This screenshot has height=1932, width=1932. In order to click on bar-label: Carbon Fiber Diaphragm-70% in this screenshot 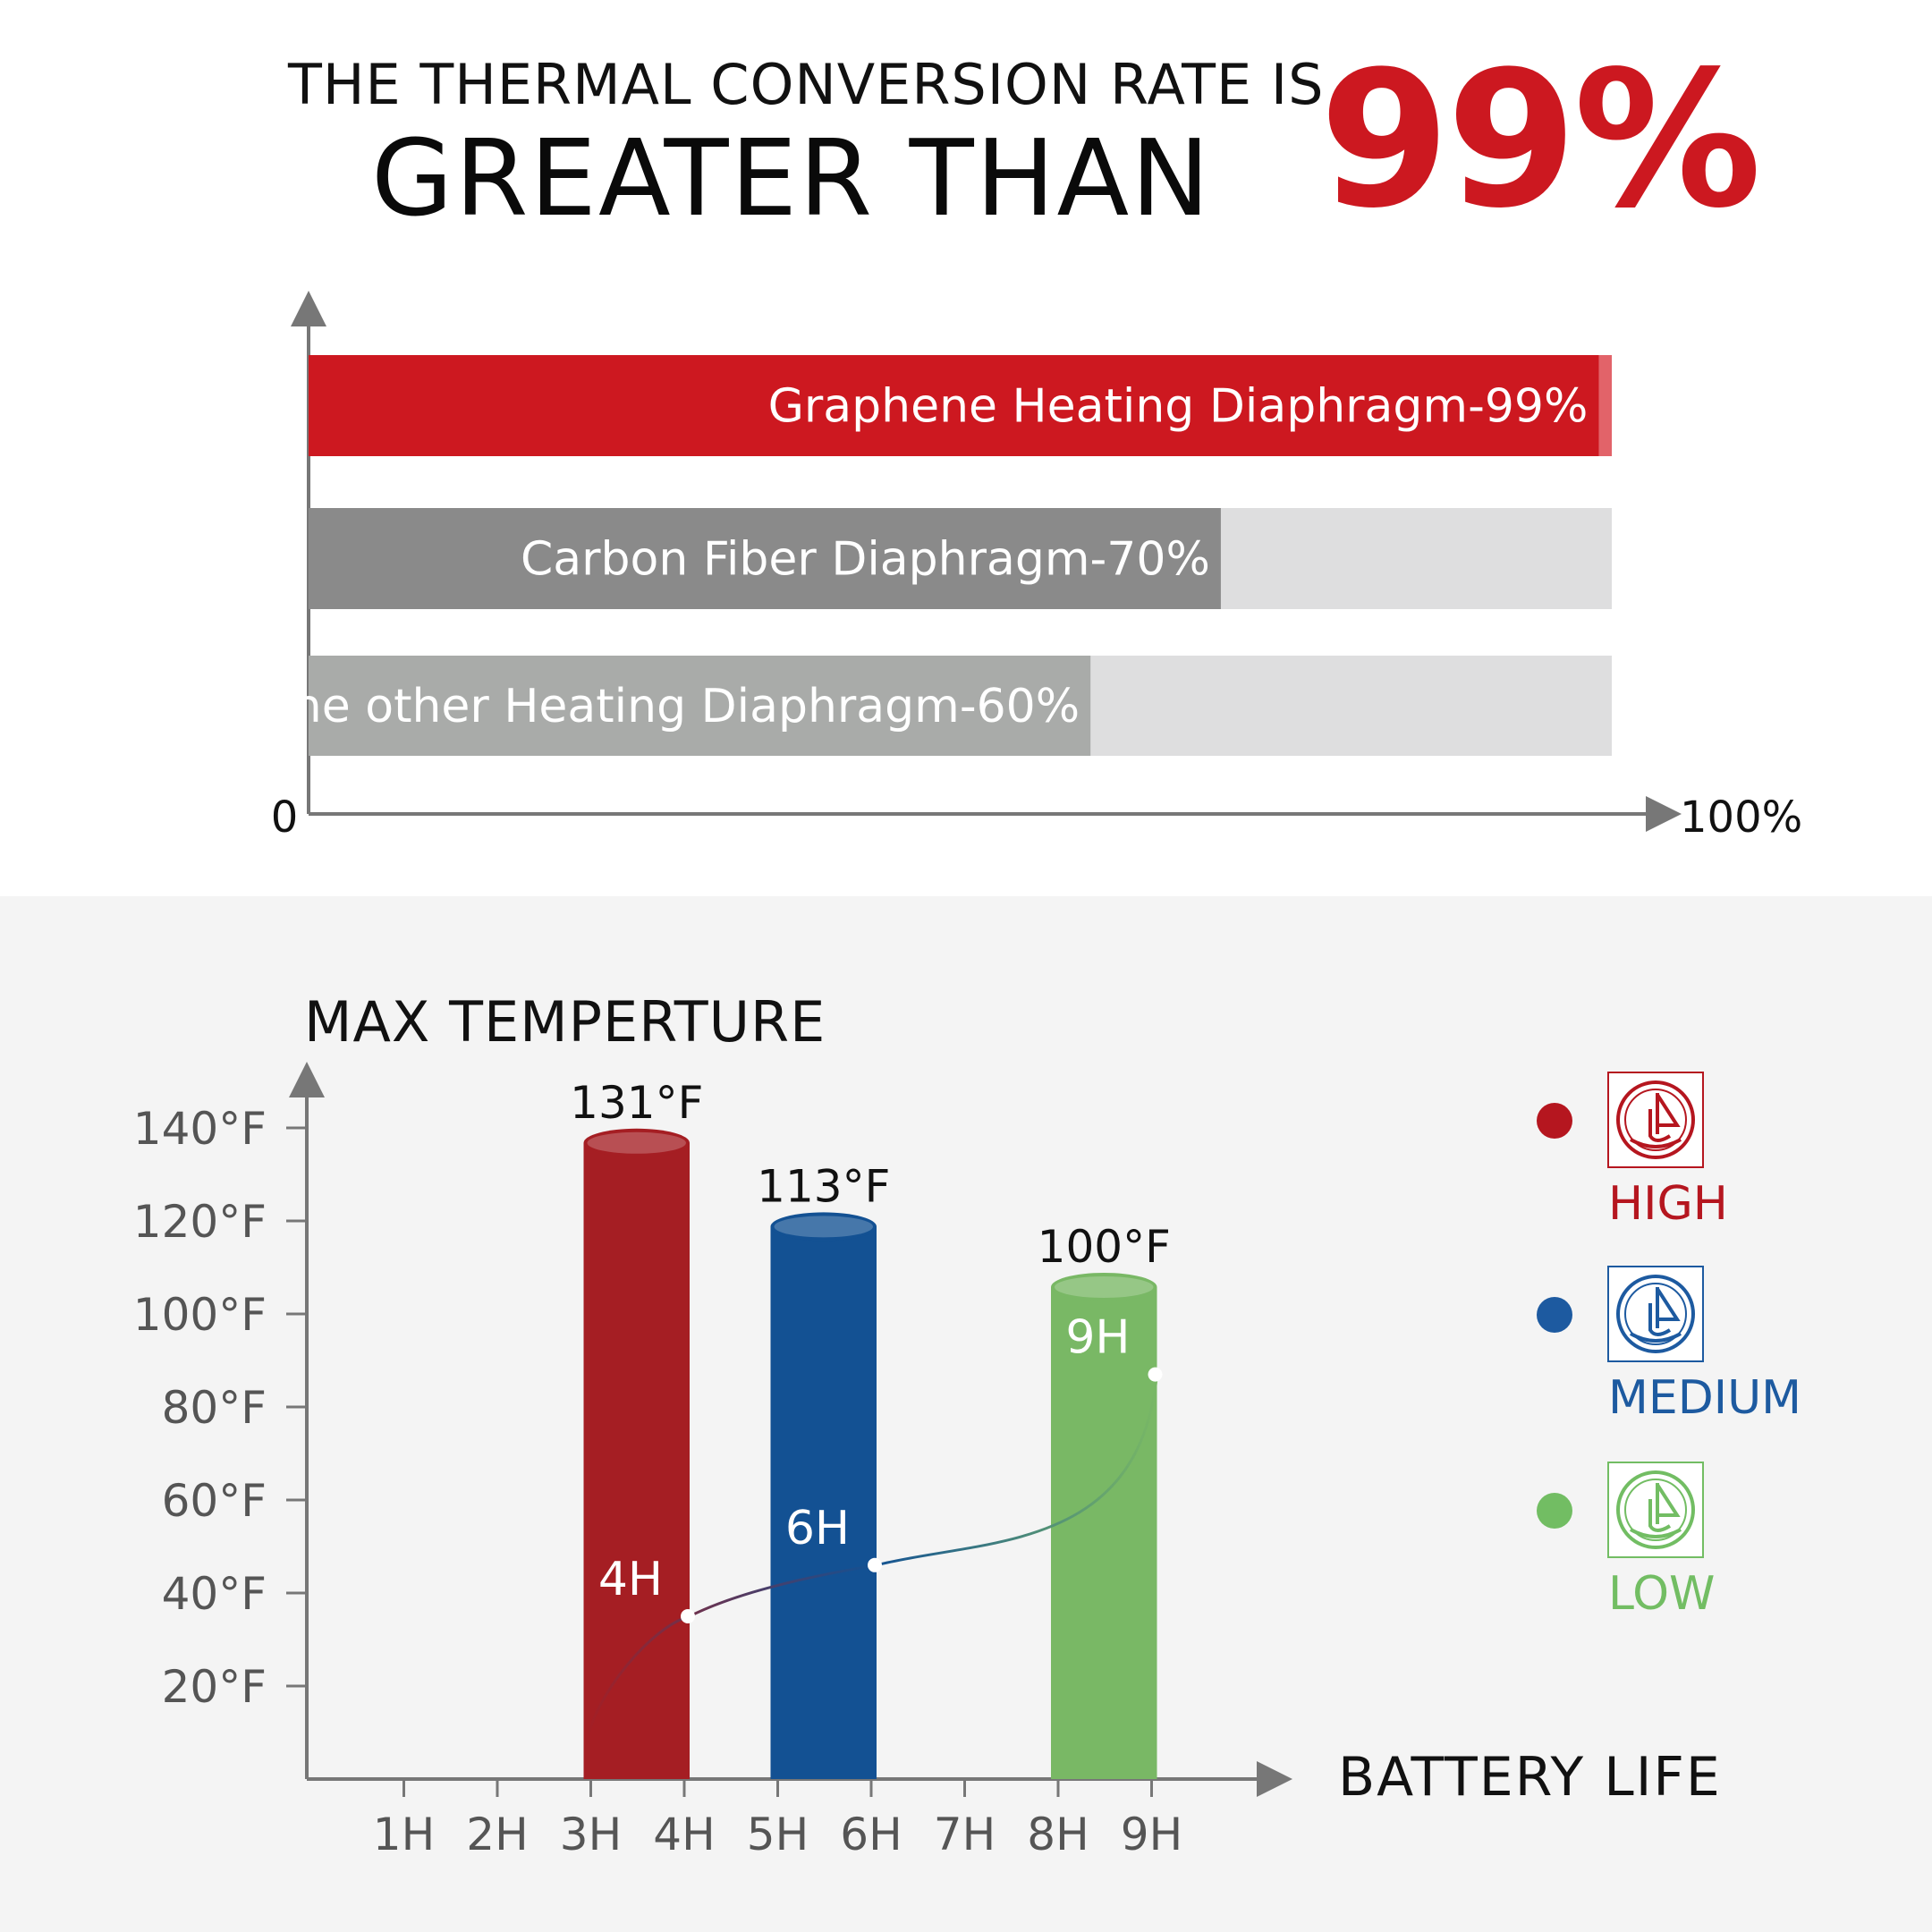, I will do `click(865, 560)`.